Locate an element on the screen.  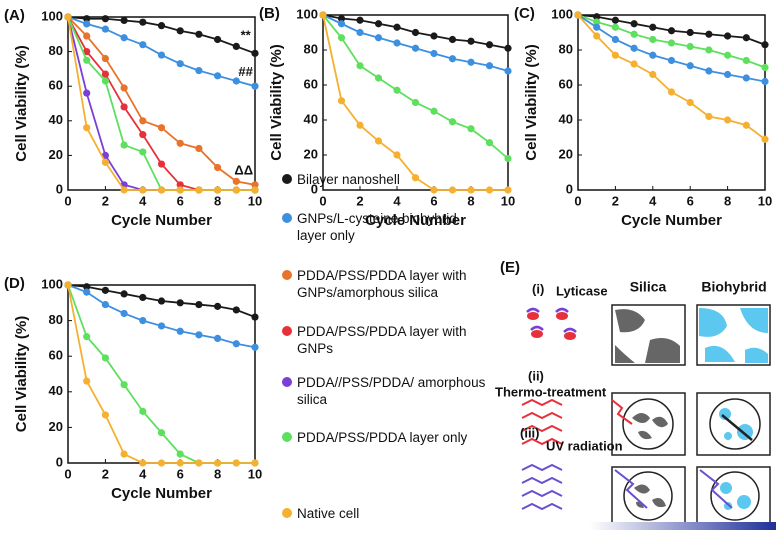
legend-entry: PDDA//PSS/PDDA/ amorphous silica is located at coordinates (384, 391).